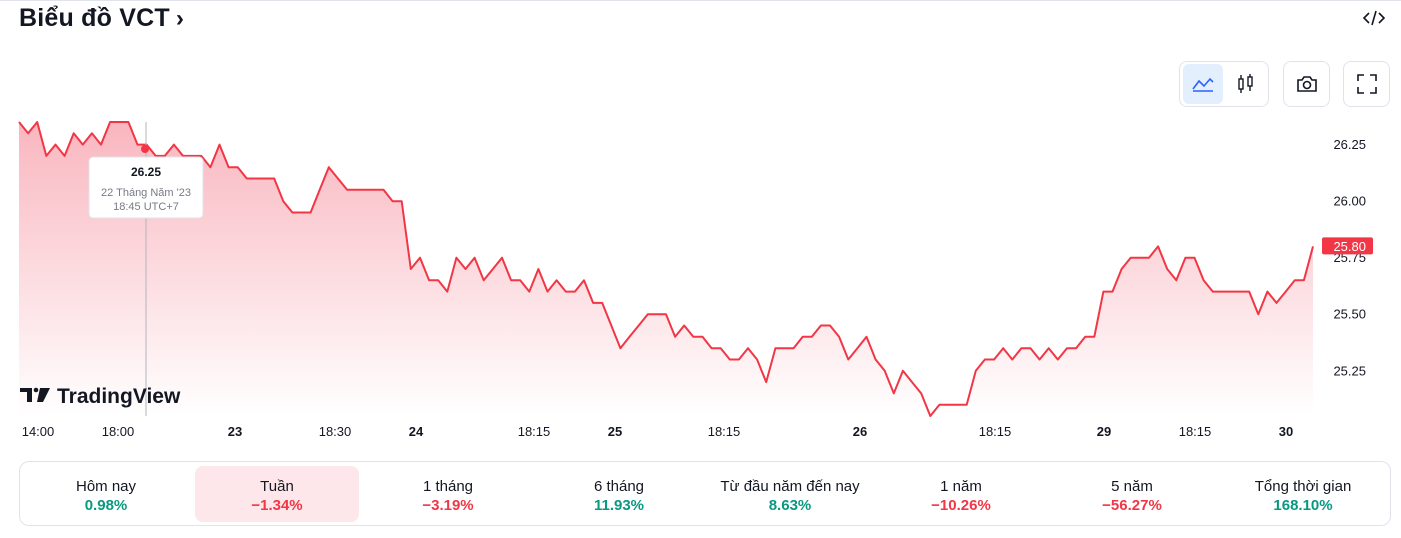  Describe the element at coordinates (106, 486) in the screenshot. I see `performance-label: Hôm nay` at that location.